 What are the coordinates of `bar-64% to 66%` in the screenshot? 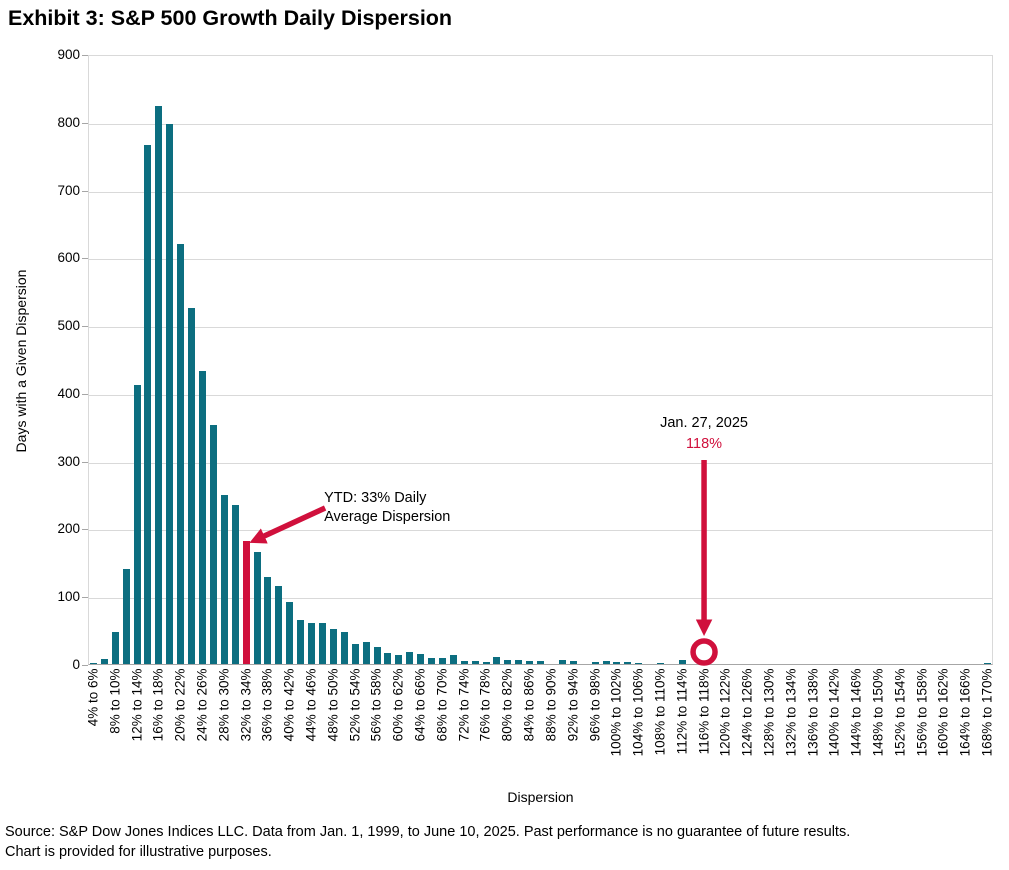 It's located at (421, 658).